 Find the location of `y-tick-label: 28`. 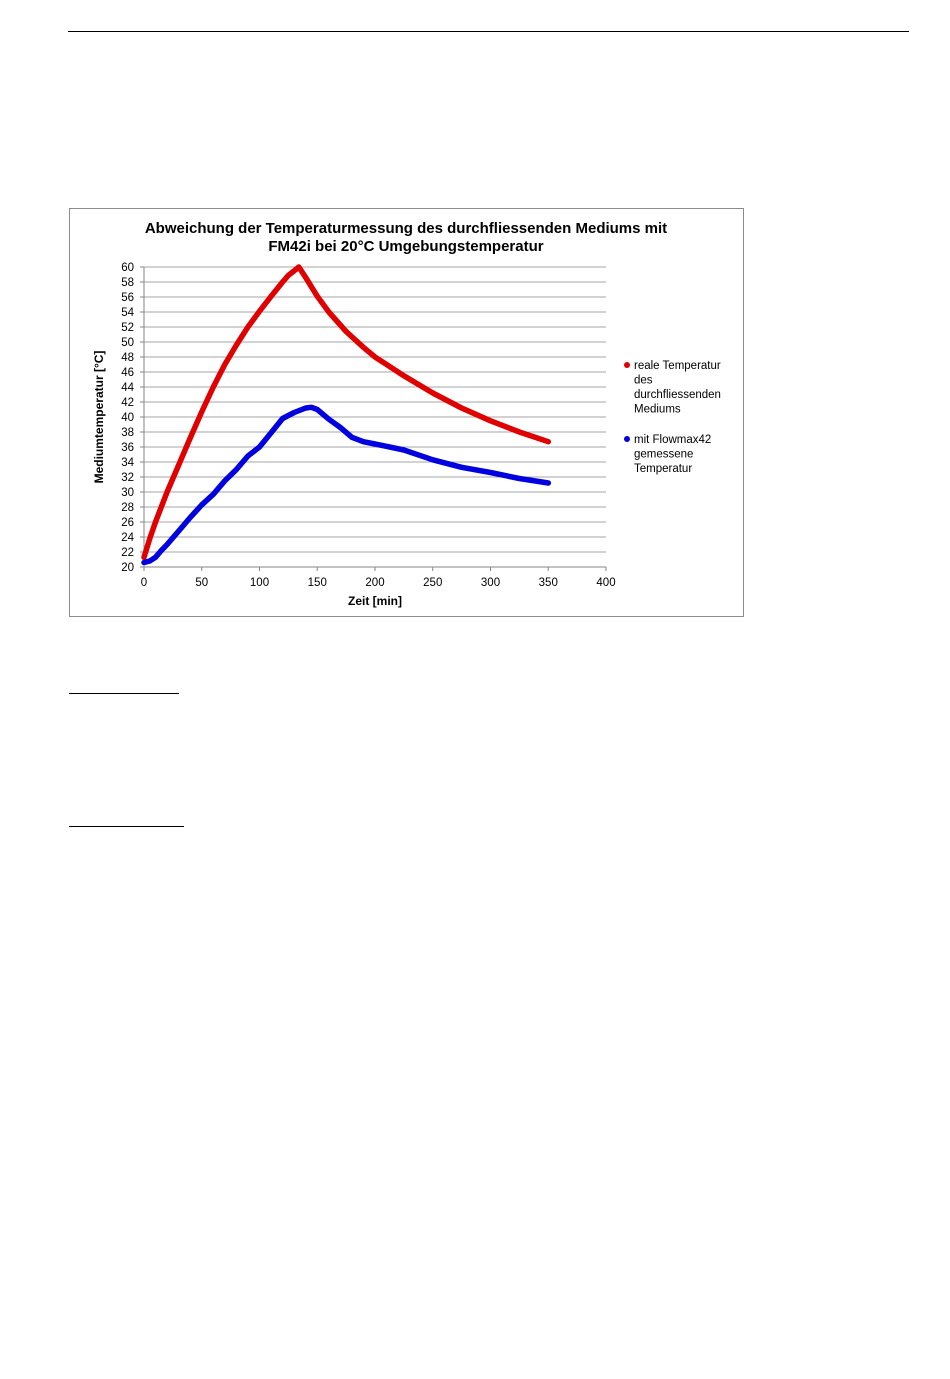

y-tick-label: 28 is located at coordinates (127, 508).